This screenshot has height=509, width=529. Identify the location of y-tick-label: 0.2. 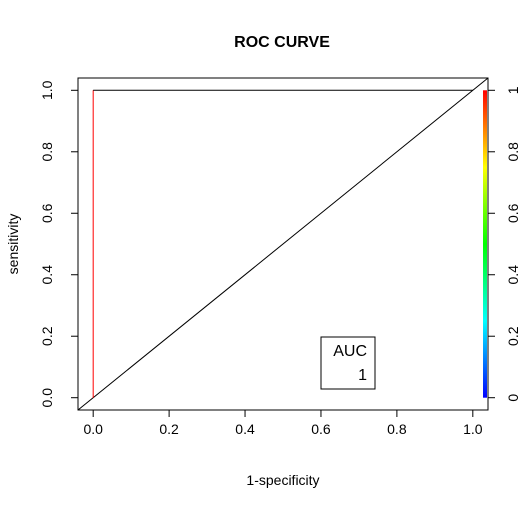
(47, 336).